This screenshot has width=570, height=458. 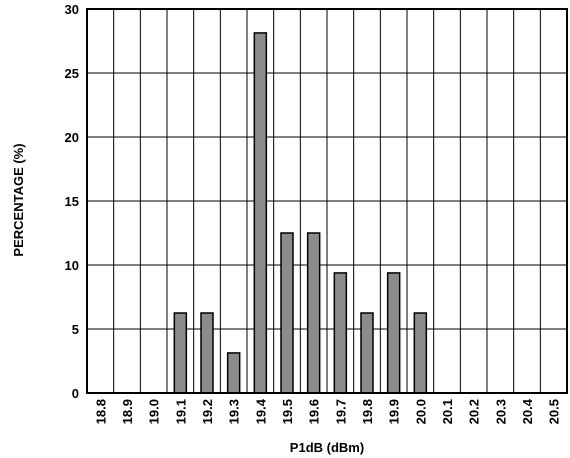 What do you see at coordinates (313, 313) in the screenshot?
I see `bar-19.6` at bounding box center [313, 313].